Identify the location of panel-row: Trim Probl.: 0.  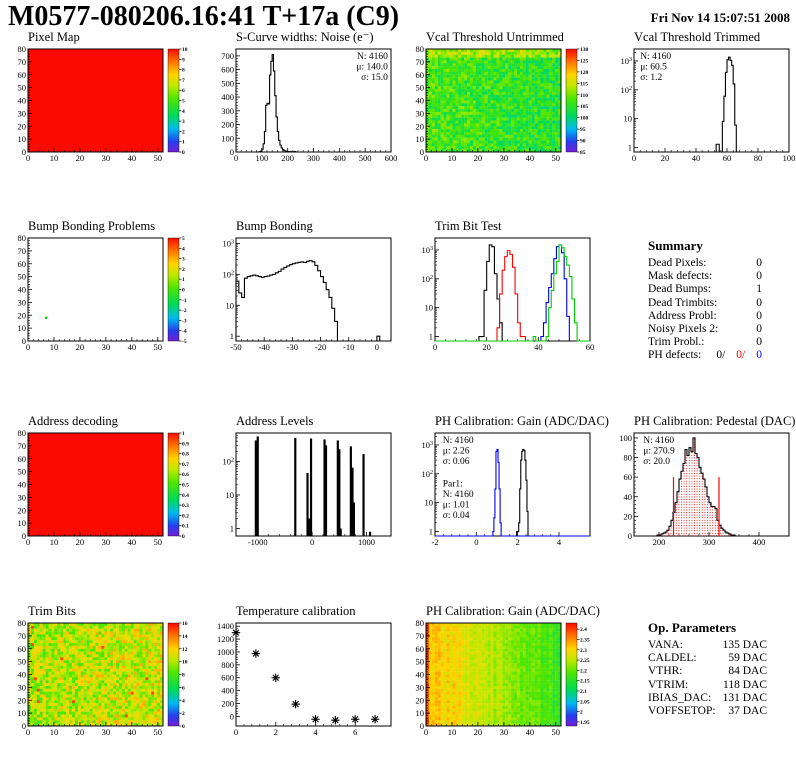
(705, 342).